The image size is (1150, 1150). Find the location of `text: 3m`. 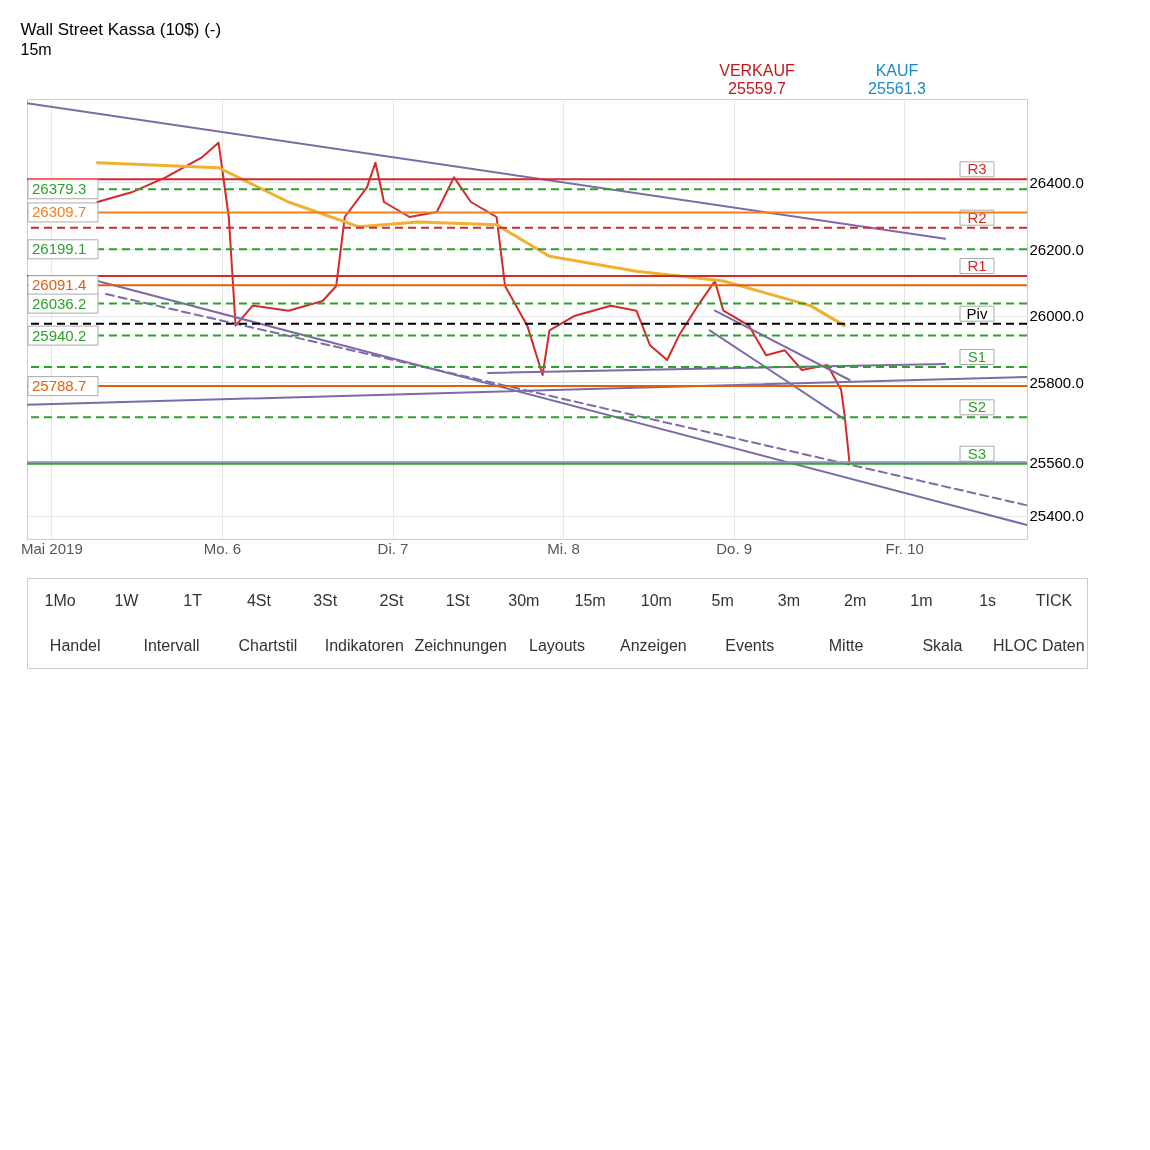

text: 3m is located at coordinates (788, 600).